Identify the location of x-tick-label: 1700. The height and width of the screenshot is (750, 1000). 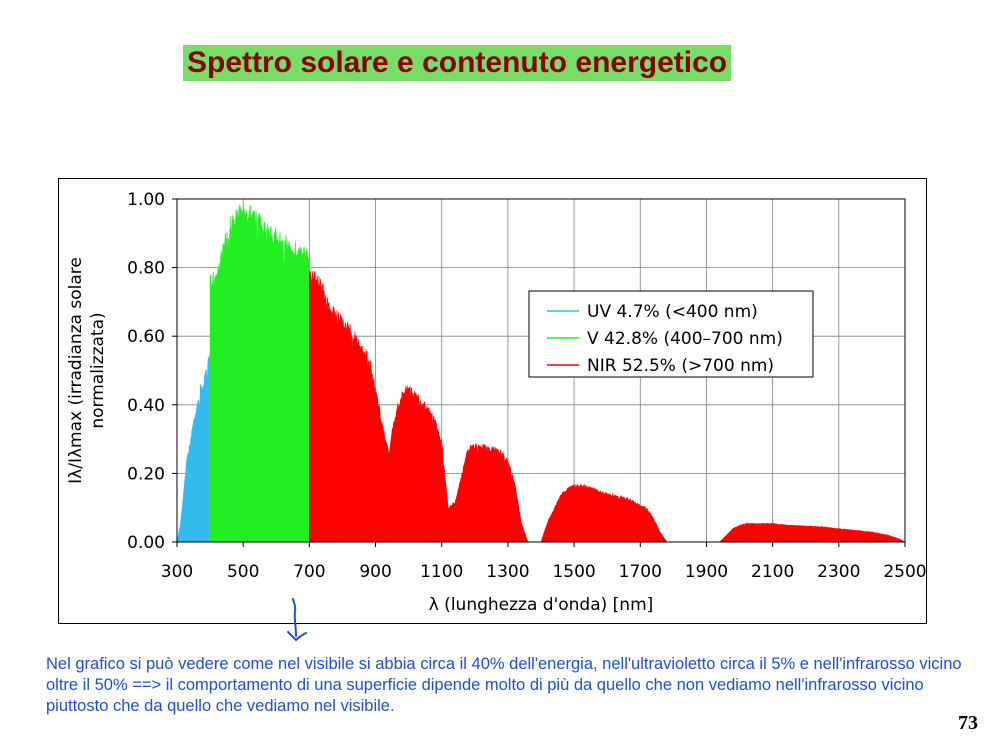
(640, 572).